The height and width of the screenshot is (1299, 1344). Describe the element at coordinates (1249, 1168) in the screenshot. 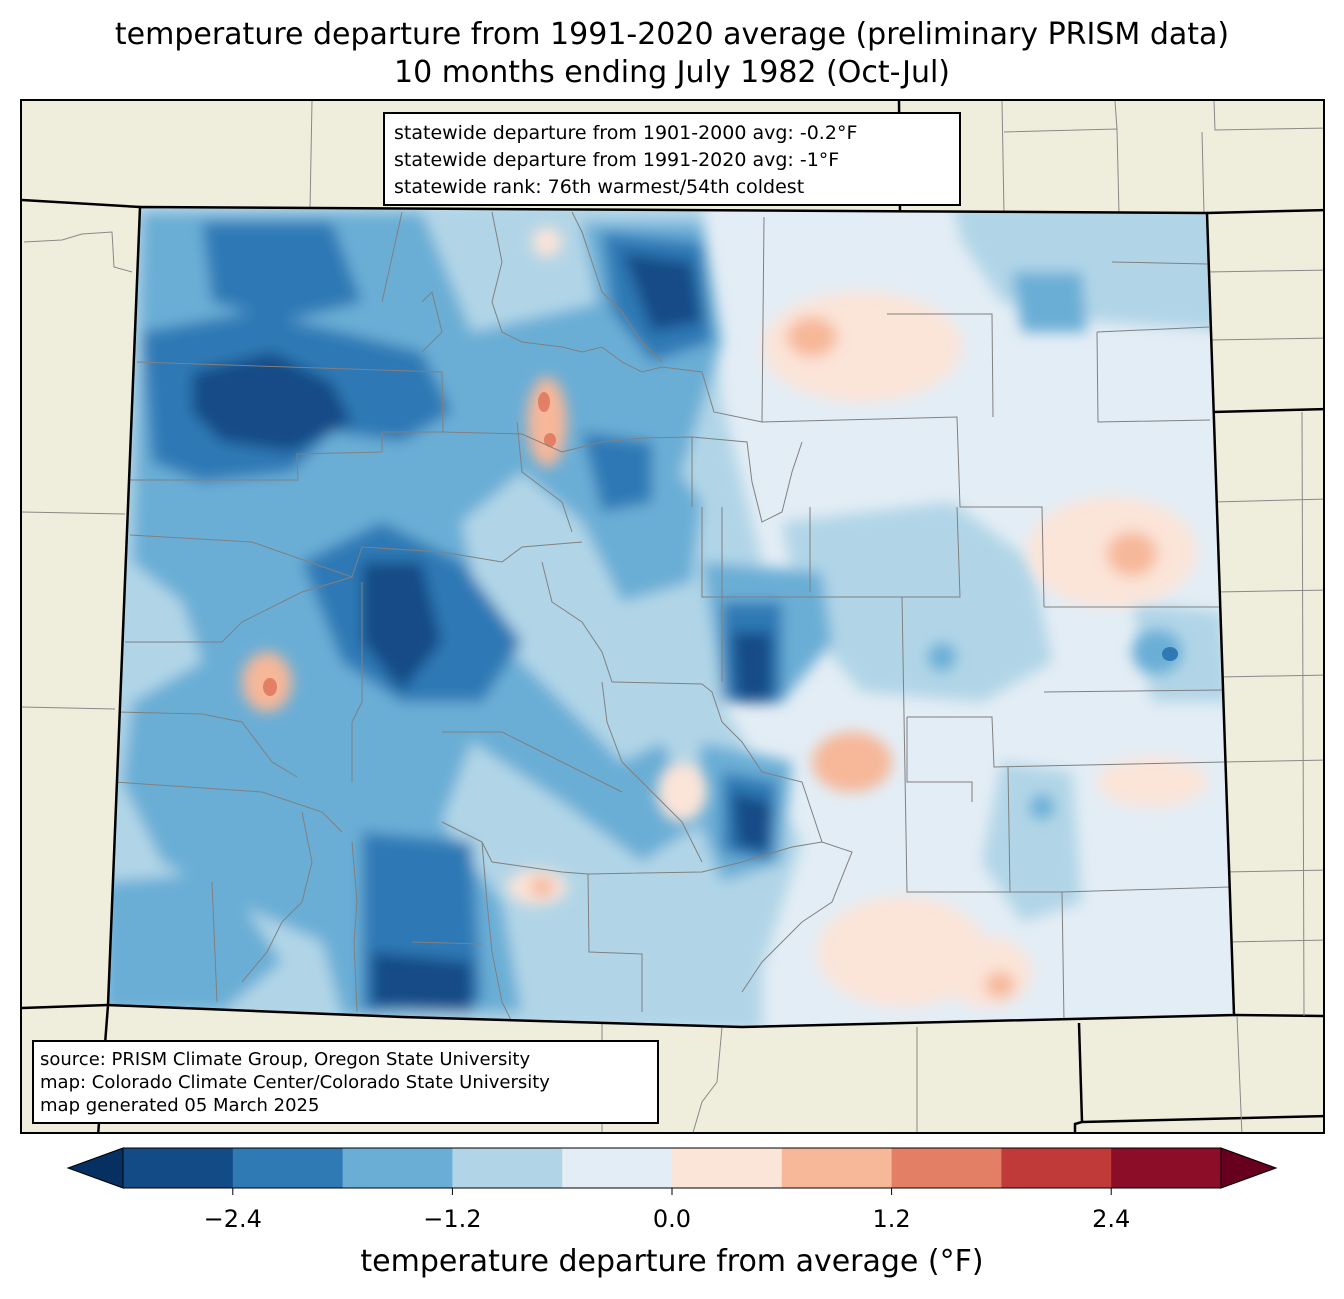

I see `colorbar-extend-over` at that location.